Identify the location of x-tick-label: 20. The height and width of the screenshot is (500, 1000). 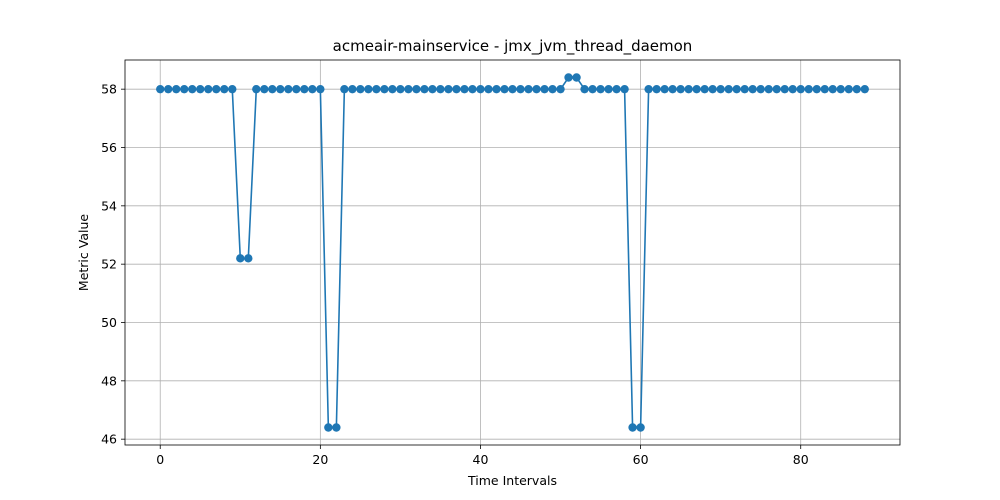
(320, 459).